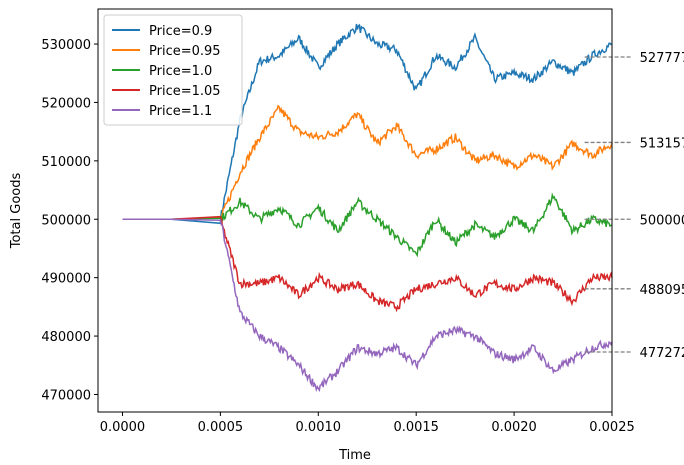 The height and width of the screenshot is (465, 684). I want to click on y-tick-label: 470000, so click(66, 395).